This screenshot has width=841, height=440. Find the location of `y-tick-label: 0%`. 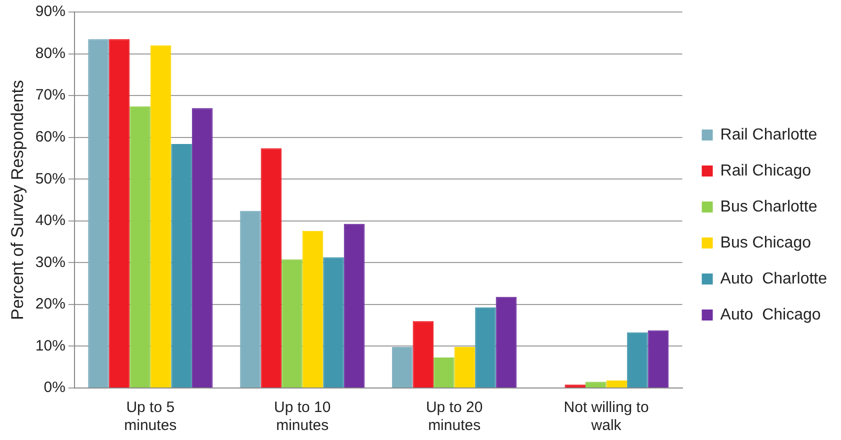

y-tick-label: 0% is located at coordinates (55, 387).